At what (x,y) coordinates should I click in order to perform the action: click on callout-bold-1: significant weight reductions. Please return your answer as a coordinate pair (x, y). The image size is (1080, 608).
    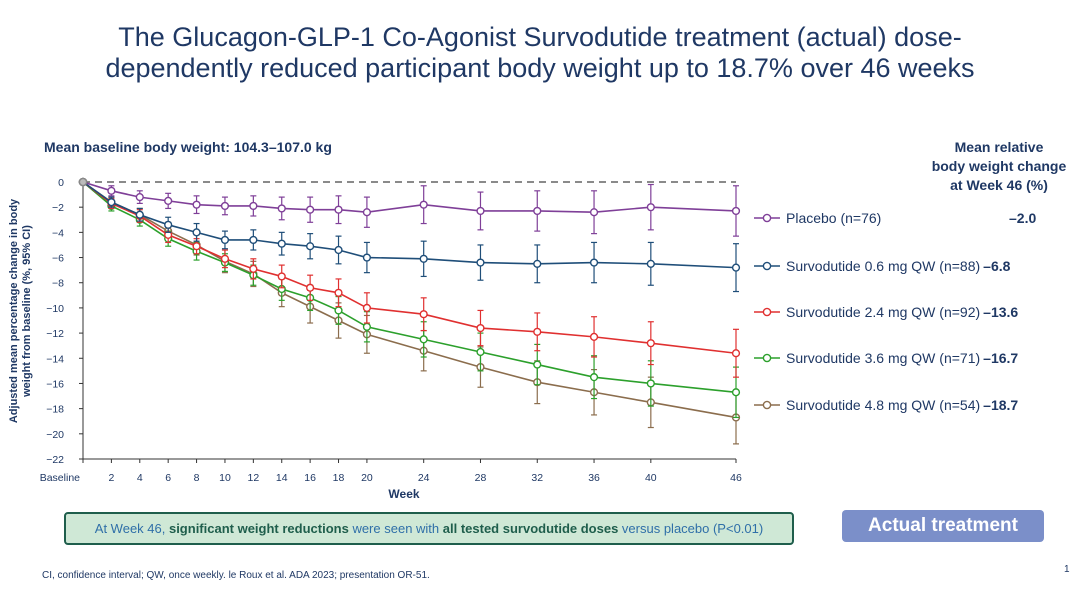
    Looking at the image, I should click on (258, 528).